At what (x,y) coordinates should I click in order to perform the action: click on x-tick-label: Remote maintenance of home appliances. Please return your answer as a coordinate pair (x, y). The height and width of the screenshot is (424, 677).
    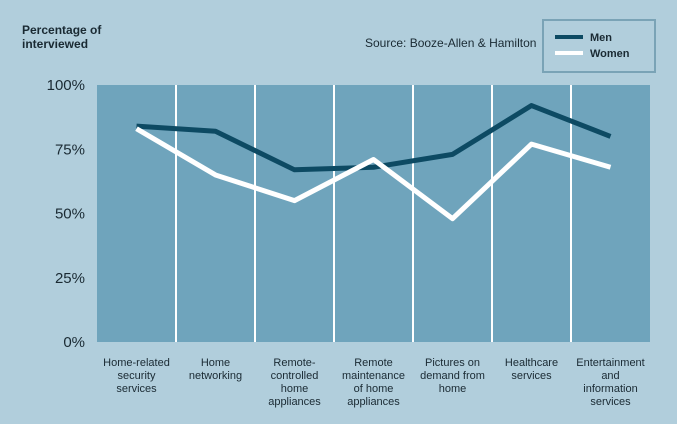
    Looking at the image, I should click on (373, 382).